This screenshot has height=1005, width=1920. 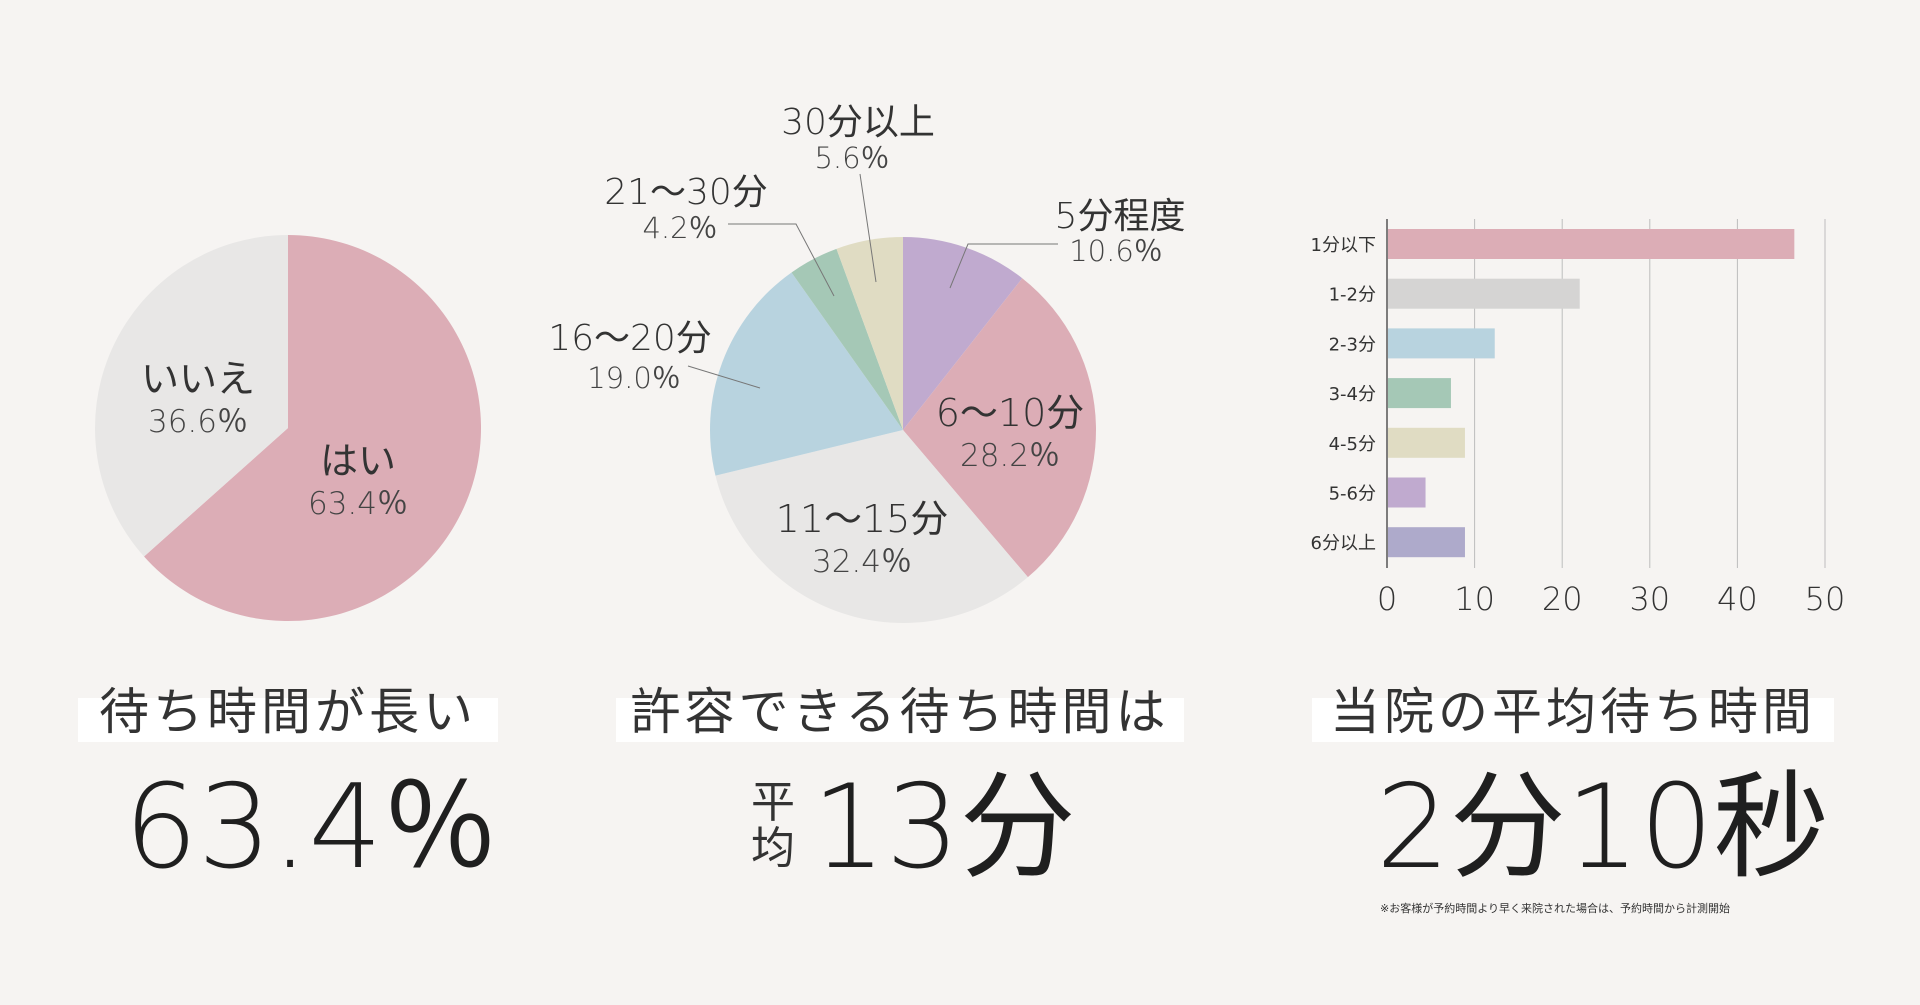 I want to click on pie2-label-0: 5分程度, so click(x=1120, y=216).